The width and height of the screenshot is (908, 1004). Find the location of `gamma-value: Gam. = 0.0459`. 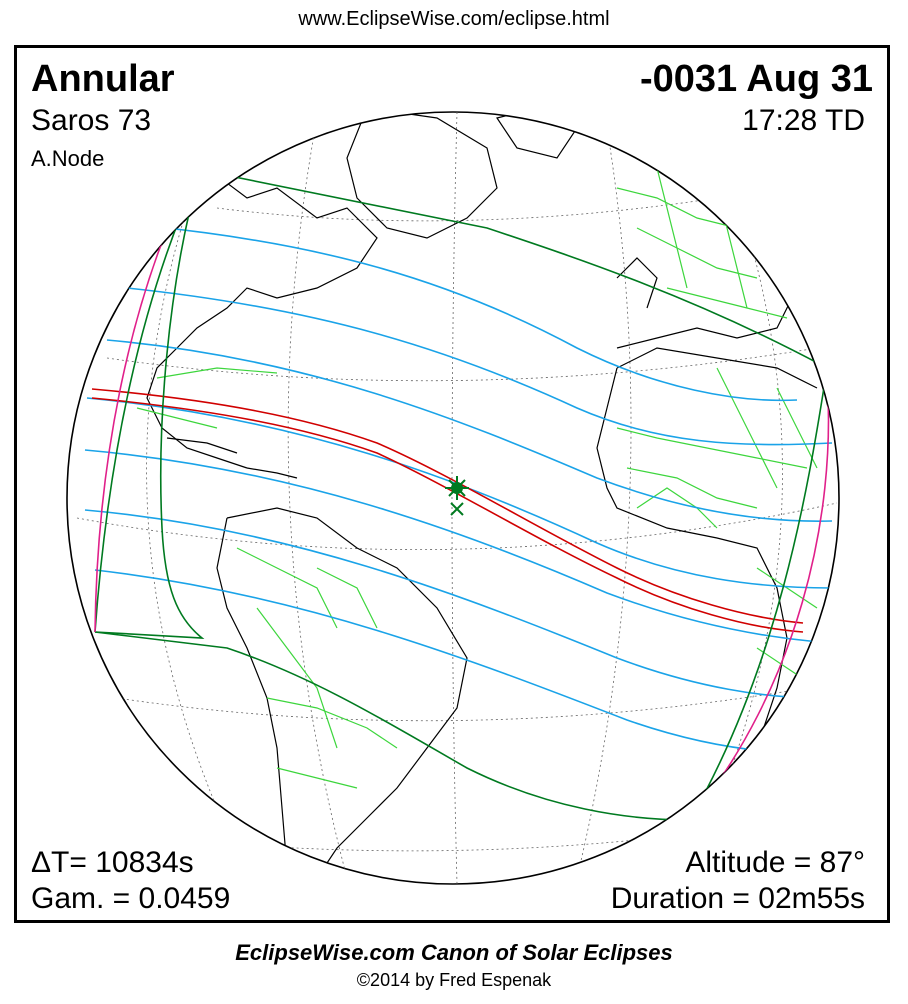

gamma-value: Gam. = 0.0459 is located at coordinates (131, 898).